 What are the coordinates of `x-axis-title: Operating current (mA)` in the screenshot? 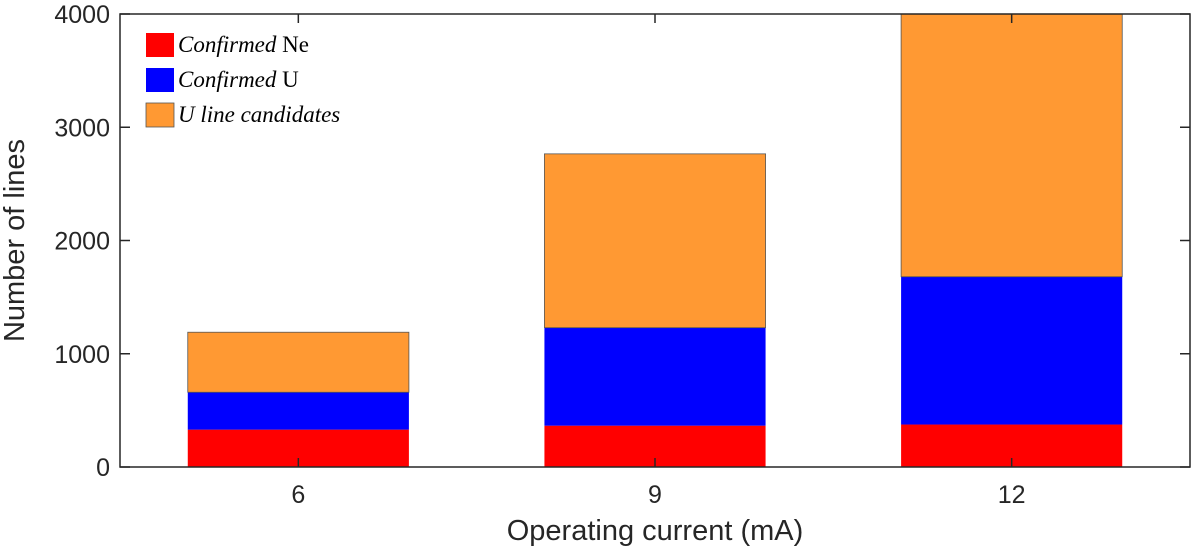 It's located at (655, 531).